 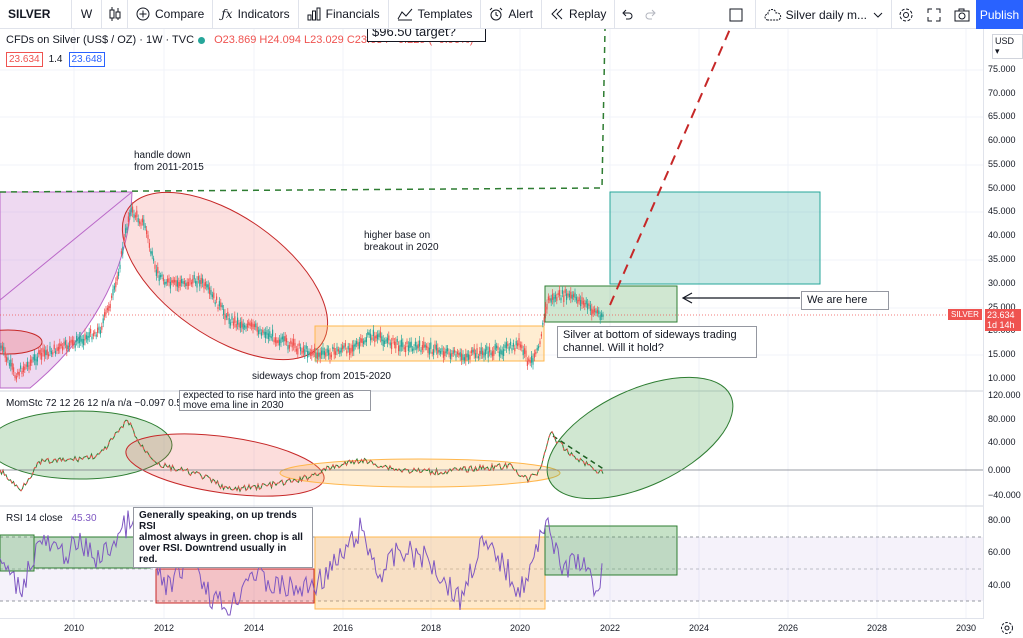 I want to click on target-label: $96.50 target?, so click(x=426, y=35).